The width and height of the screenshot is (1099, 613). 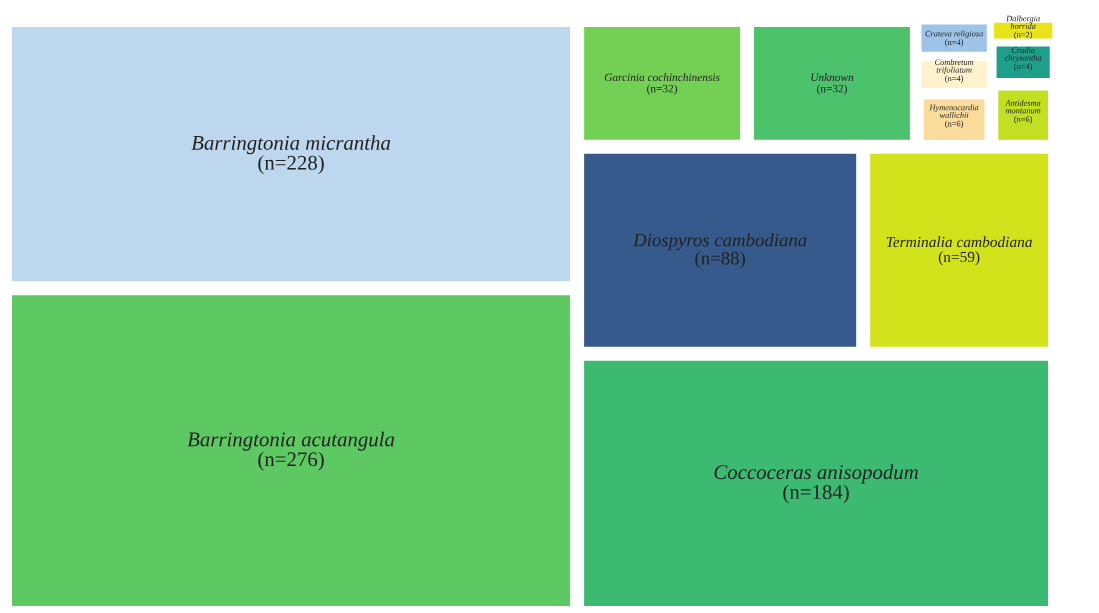 I want to click on category-label: Combretum trifoliatum, so click(x=954, y=67).